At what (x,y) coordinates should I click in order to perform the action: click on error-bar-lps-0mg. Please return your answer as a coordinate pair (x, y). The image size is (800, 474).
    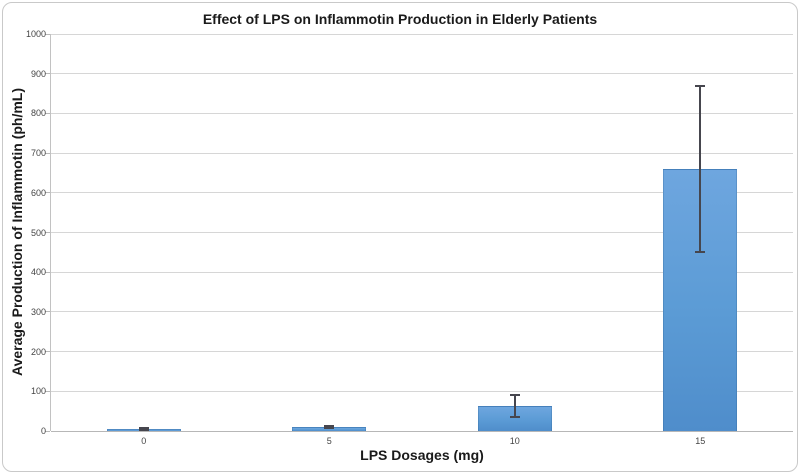
    Looking at the image, I should click on (143, 429).